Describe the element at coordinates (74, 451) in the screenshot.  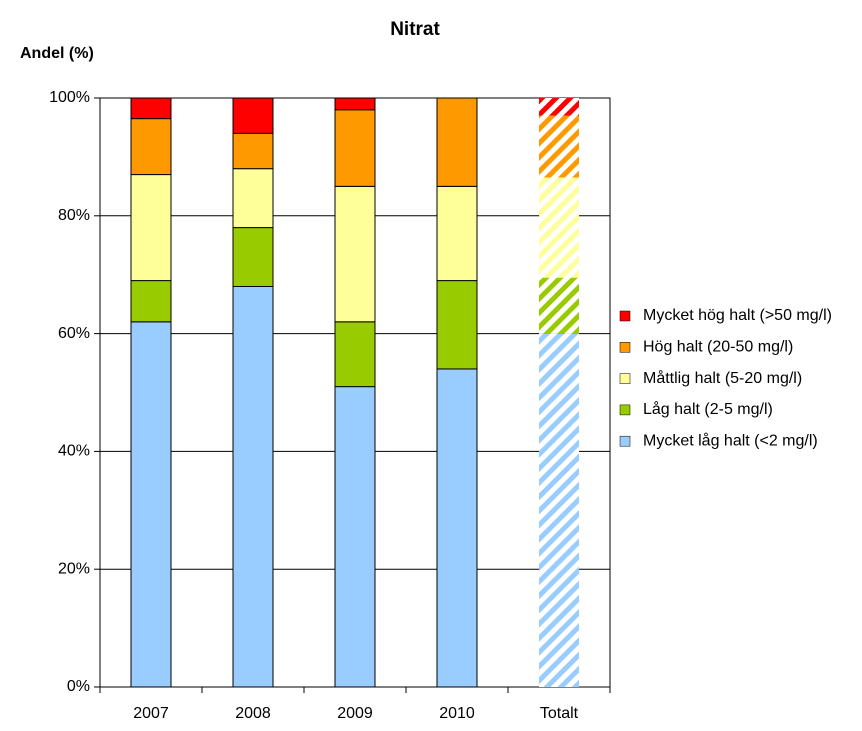
I see `y-tick-label: 40%` at that location.